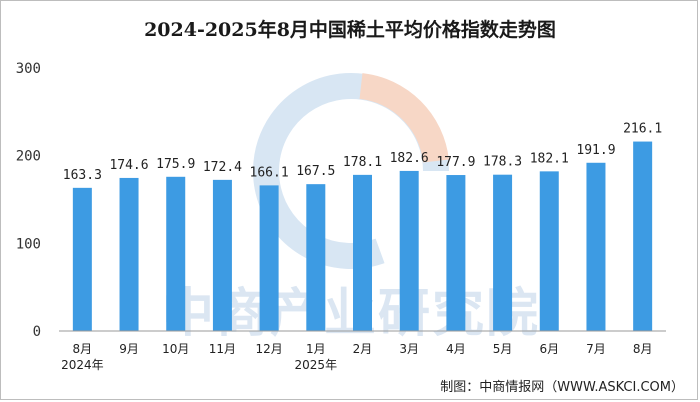 Image resolution: width=700 pixels, height=402 pixels. What do you see at coordinates (549, 349) in the screenshot?
I see `x-tick-label: 6月` at bounding box center [549, 349].